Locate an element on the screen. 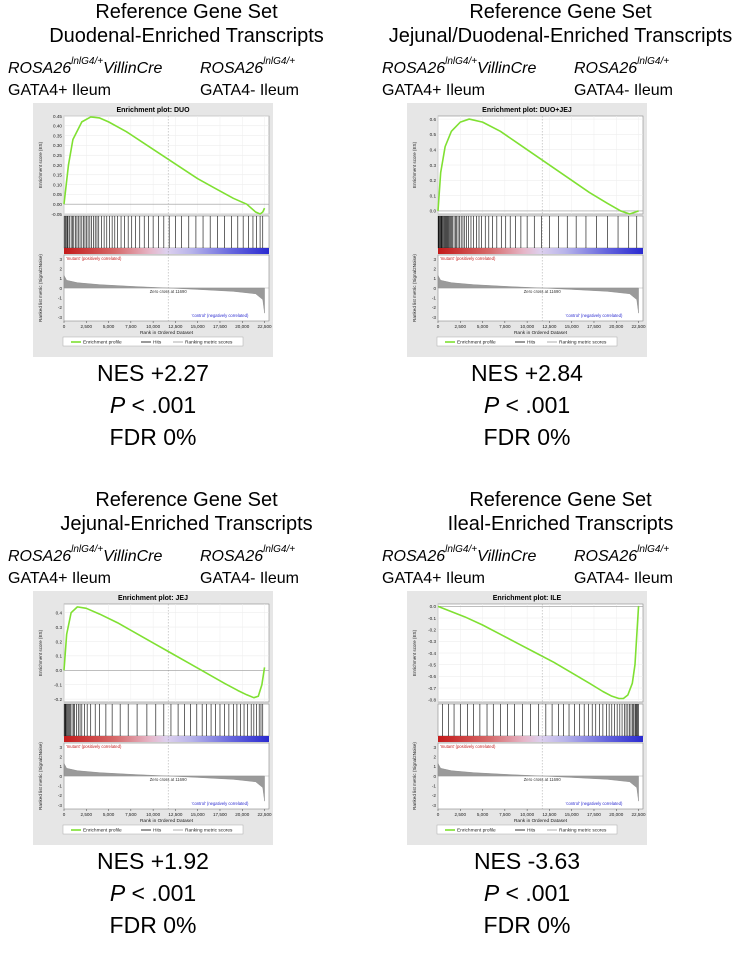 The height and width of the screenshot is (961, 747). positive-correlation-label: 'mutant' (positively correlated) is located at coordinates (94, 258).